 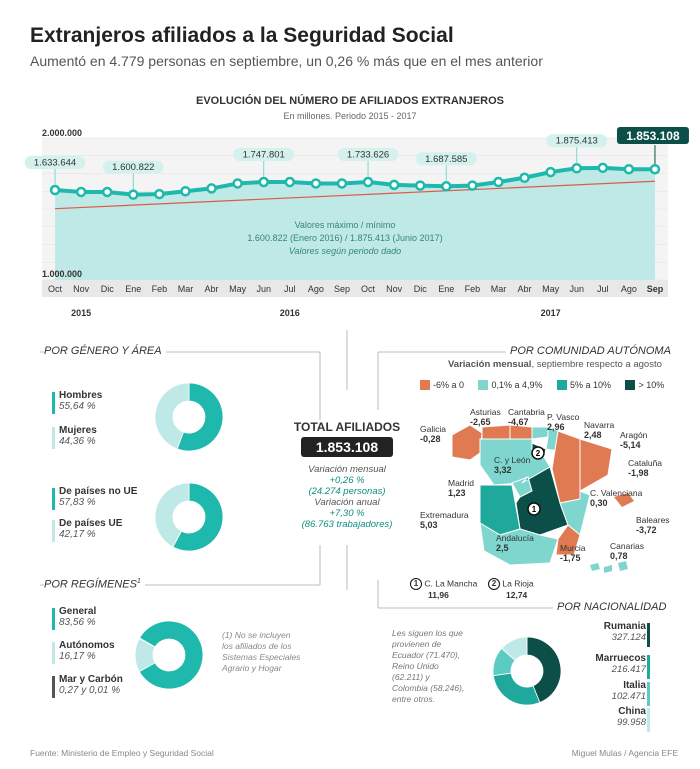 I want to click on x-tick-label: Nov, so click(x=394, y=289).